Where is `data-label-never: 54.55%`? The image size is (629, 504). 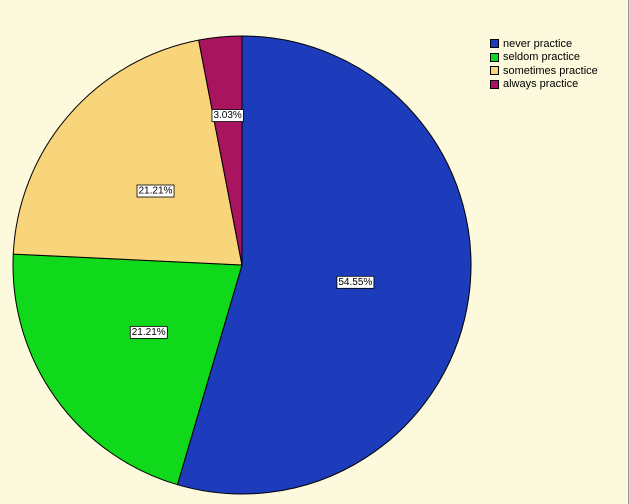 data-label-never: 54.55% is located at coordinates (355, 282).